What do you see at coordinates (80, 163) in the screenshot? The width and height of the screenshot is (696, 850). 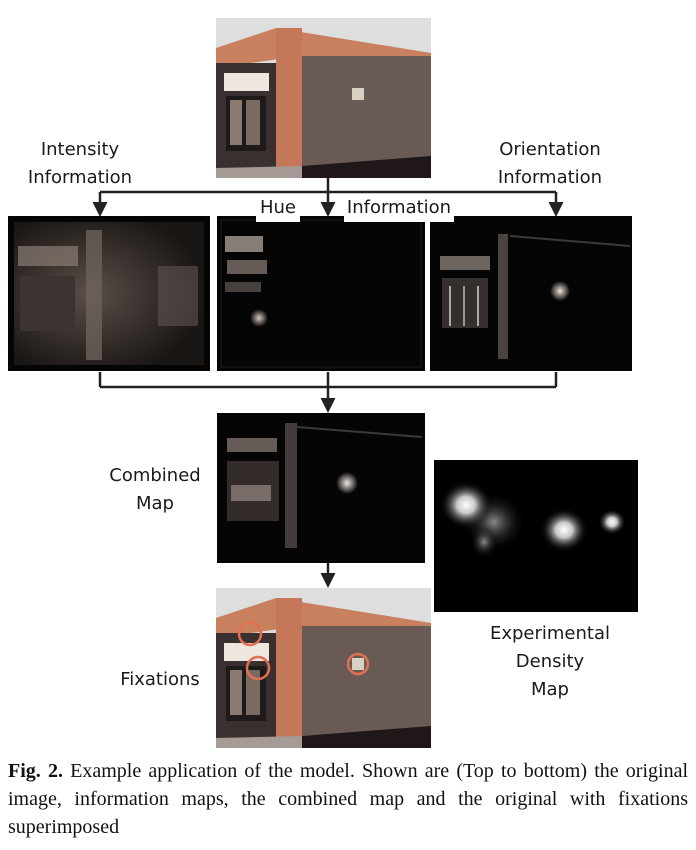 I see `intensity-label: Intensity Information` at bounding box center [80, 163].